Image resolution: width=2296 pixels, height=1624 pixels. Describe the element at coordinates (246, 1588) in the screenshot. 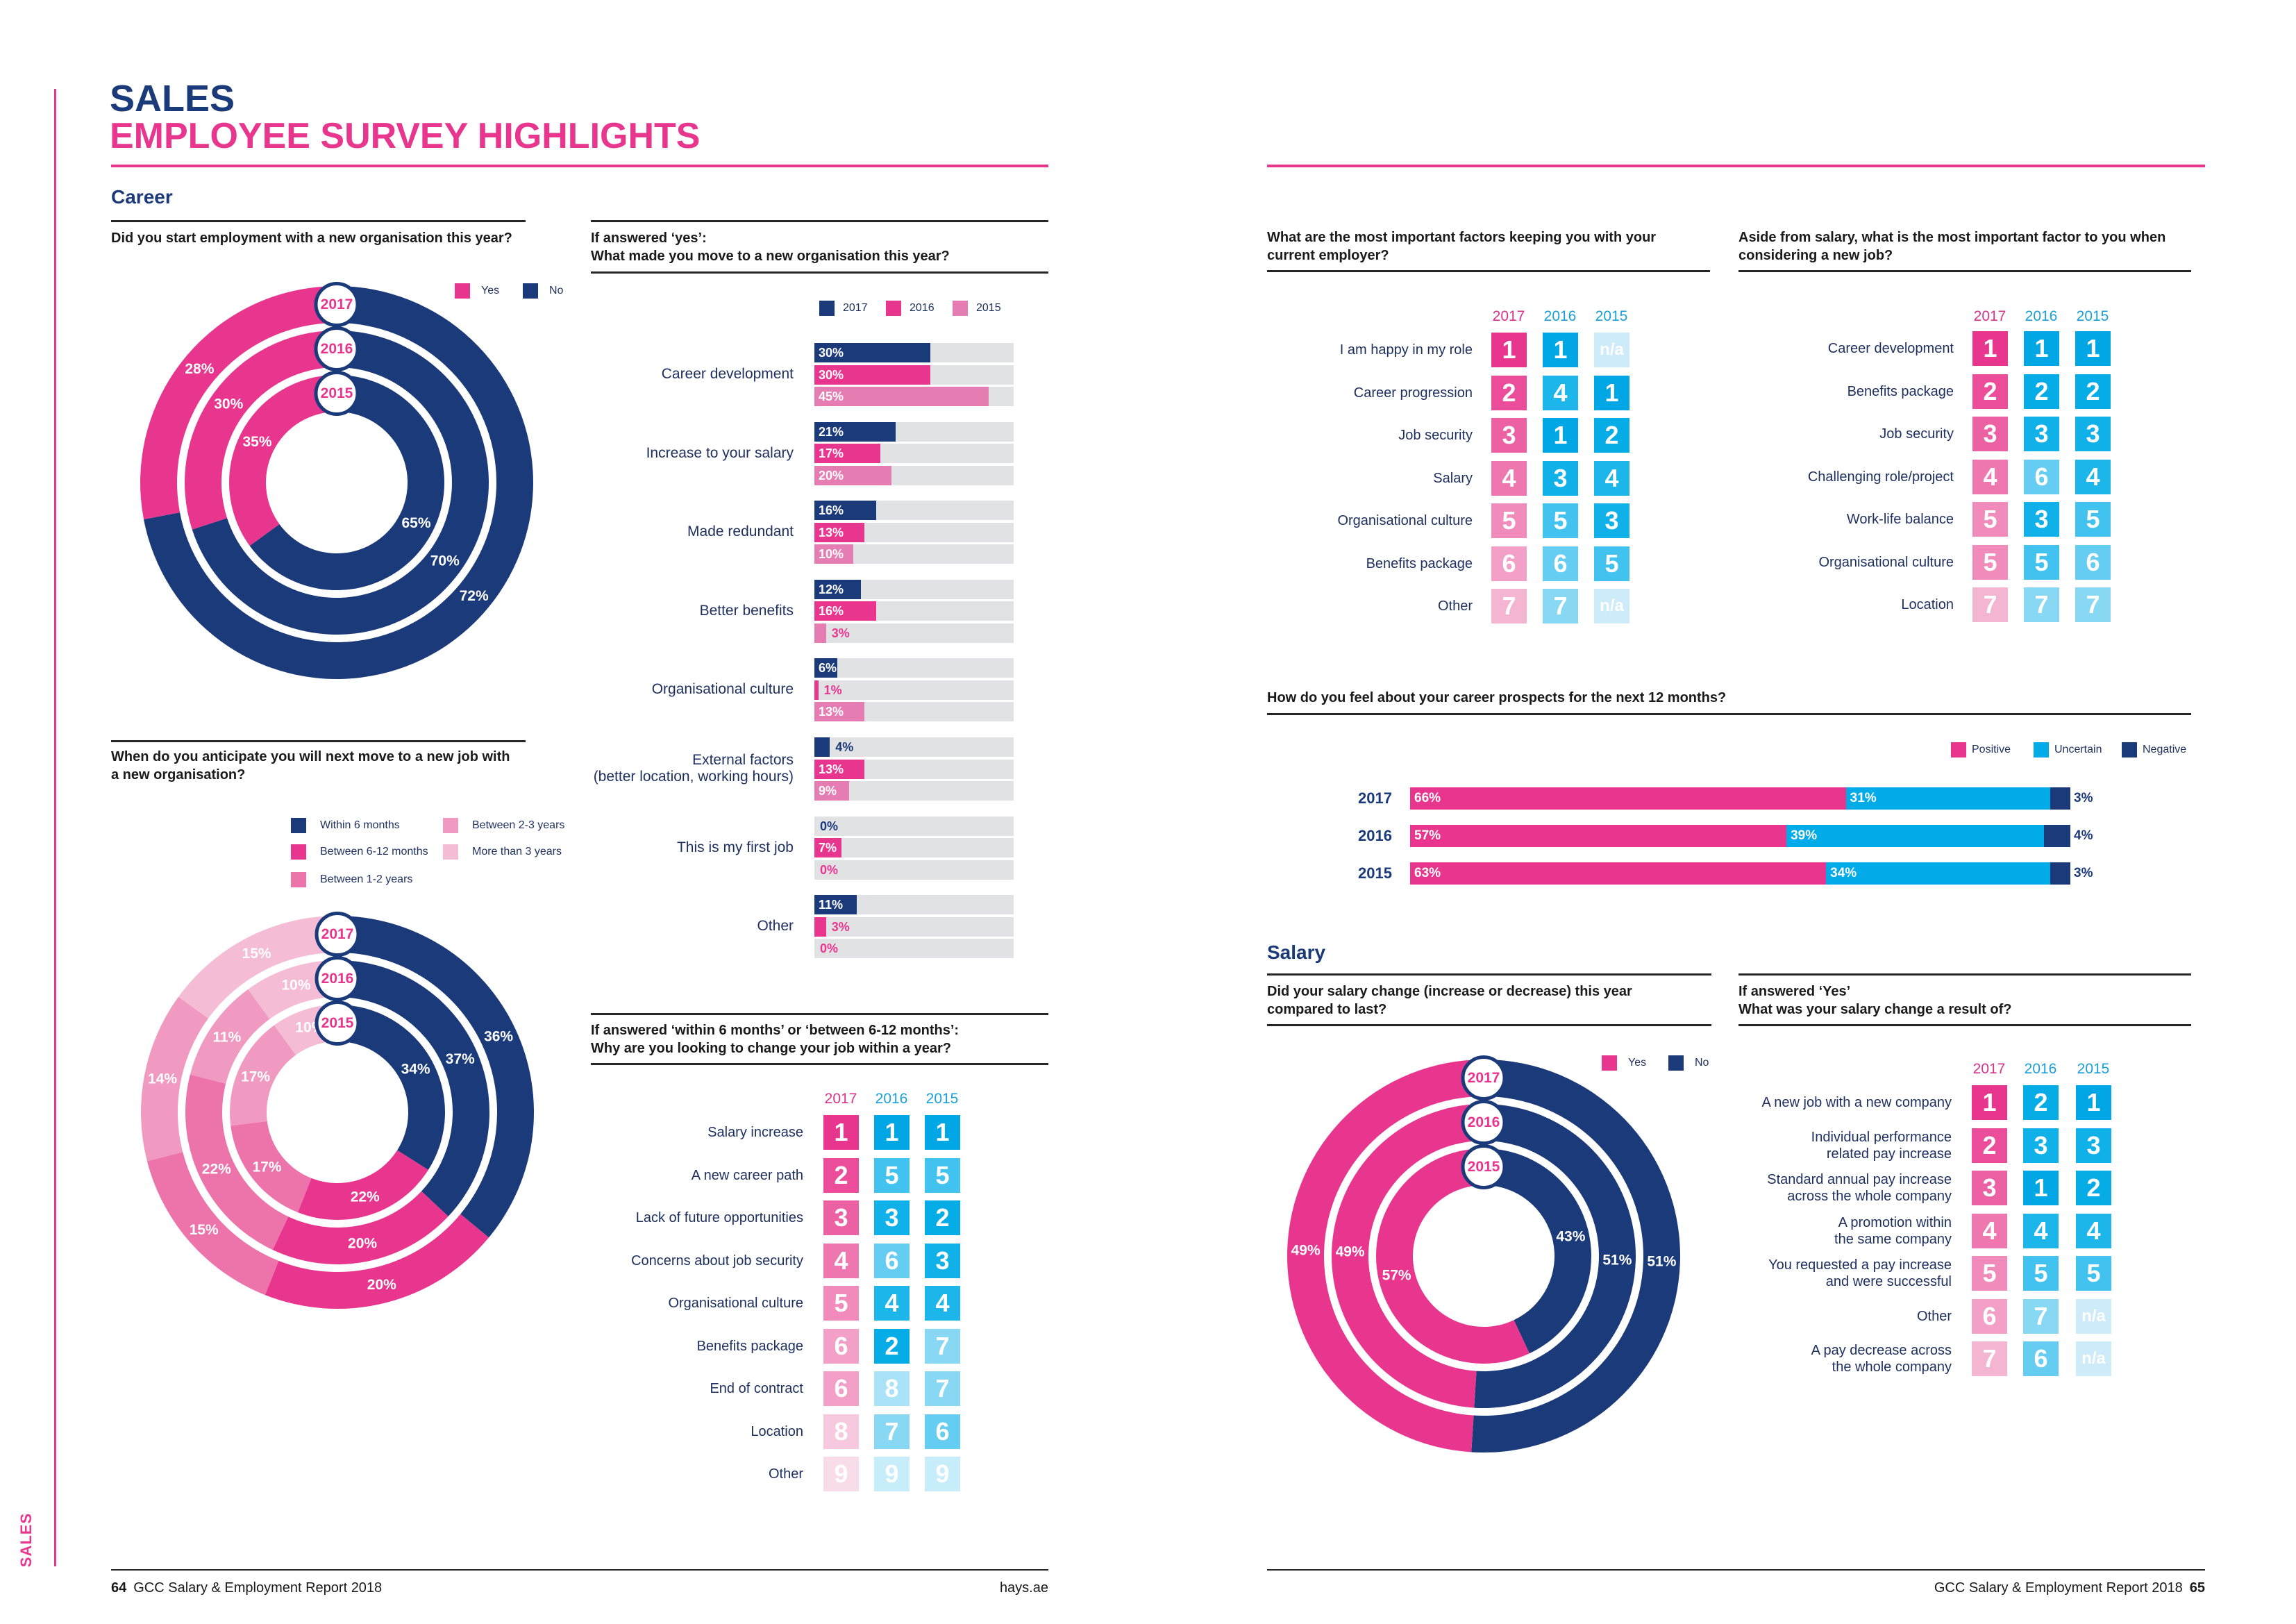

I see `footer-left: 64 GCC Salary & Employment Report 2018` at that location.